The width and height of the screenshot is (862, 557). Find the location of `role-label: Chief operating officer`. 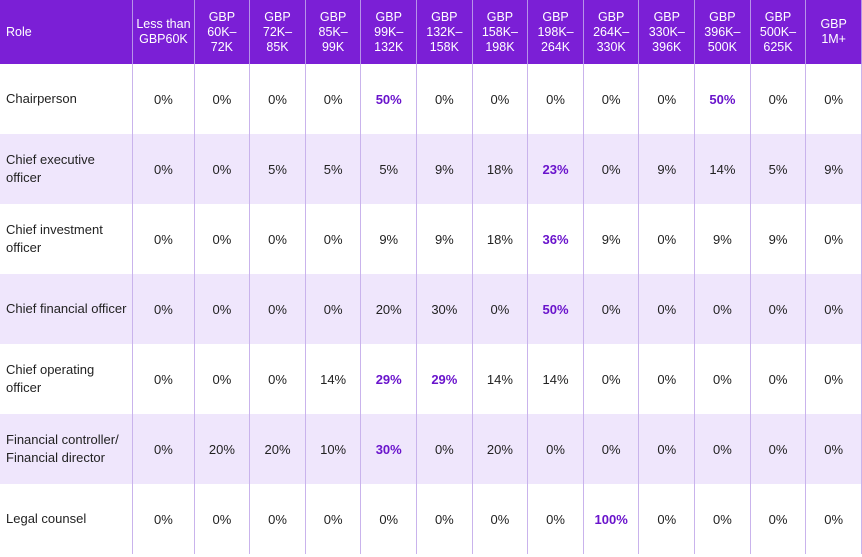

role-label: Chief operating officer is located at coordinates (67, 379).